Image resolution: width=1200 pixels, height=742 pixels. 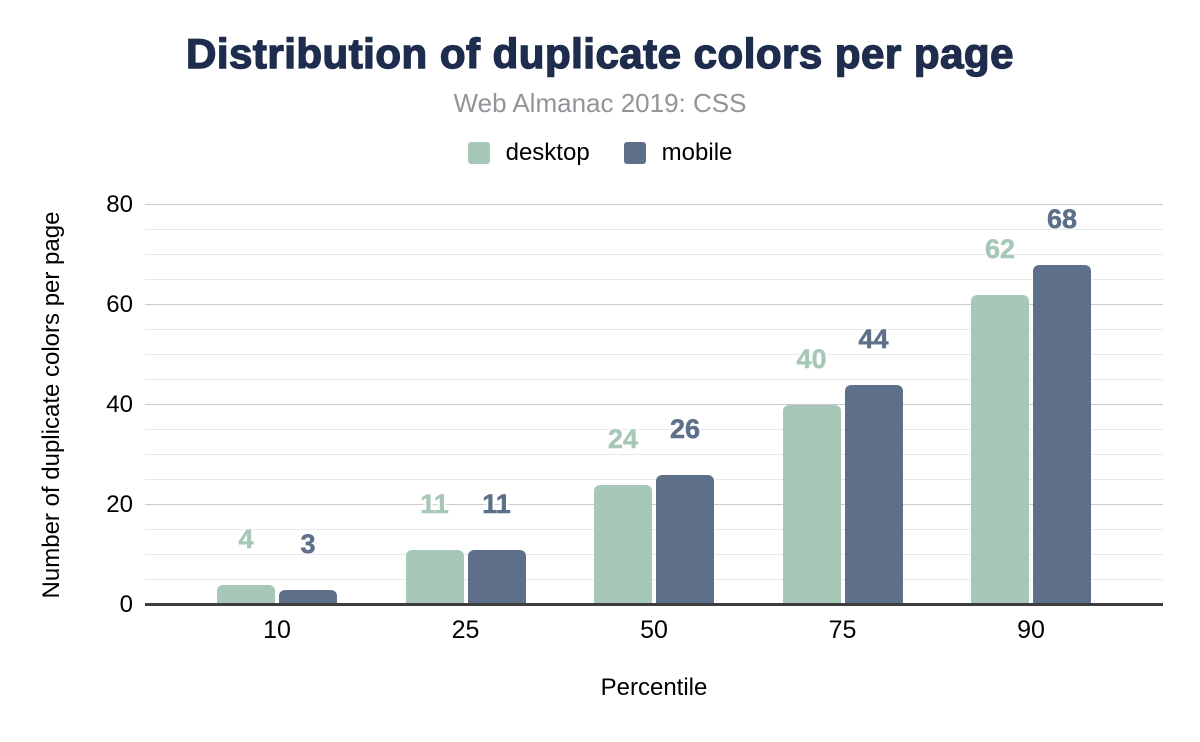 I want to click on desktop-bar-value-p25: 11, so click(x=434, y=504).